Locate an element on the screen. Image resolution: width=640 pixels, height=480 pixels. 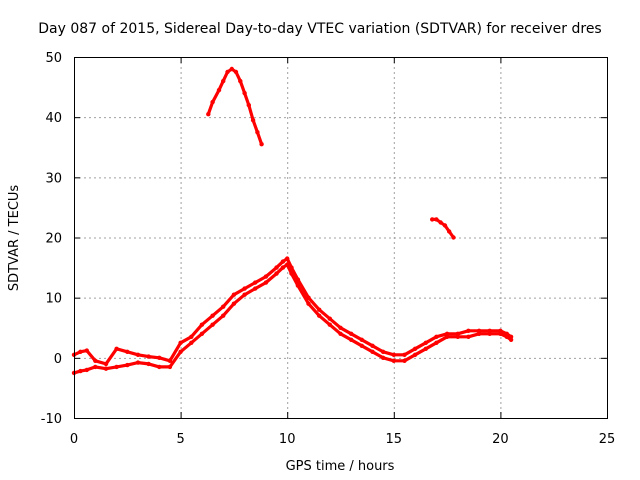
x-tick-label: 5 is located at coordinates (180, 439).